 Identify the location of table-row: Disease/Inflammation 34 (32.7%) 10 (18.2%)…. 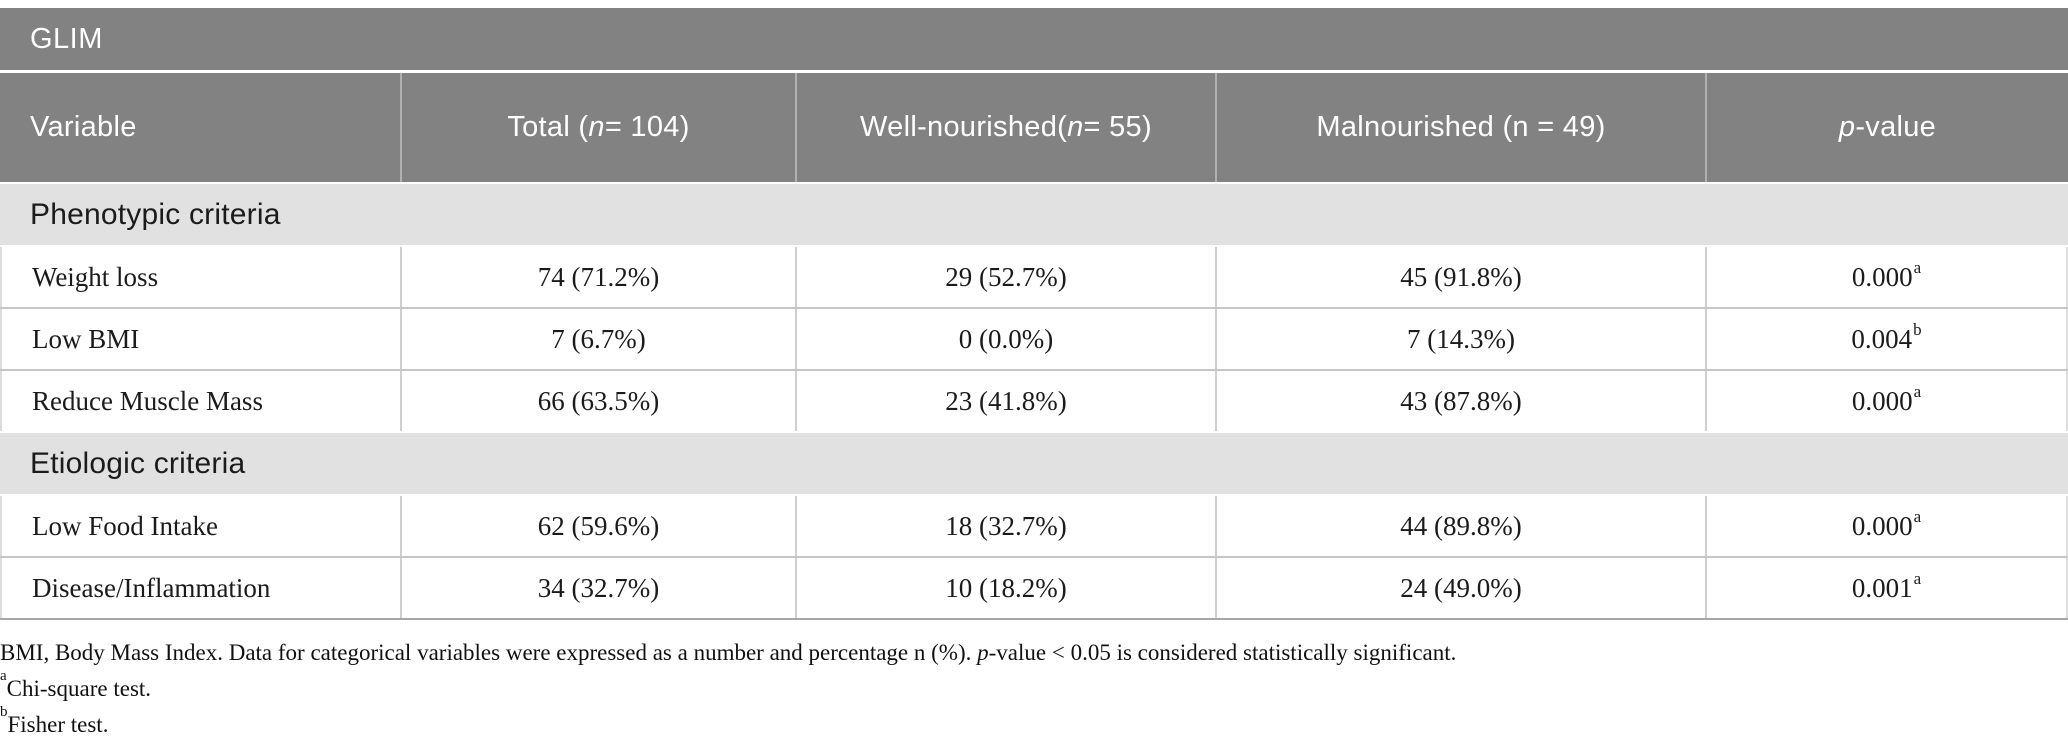
(1034, 587).